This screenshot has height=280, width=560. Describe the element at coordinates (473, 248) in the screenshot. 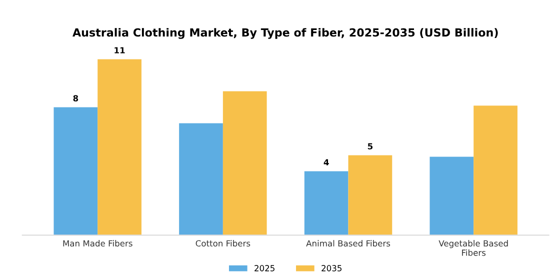

I see `x-tick-label: Vegetable Based Fibers` at that location.